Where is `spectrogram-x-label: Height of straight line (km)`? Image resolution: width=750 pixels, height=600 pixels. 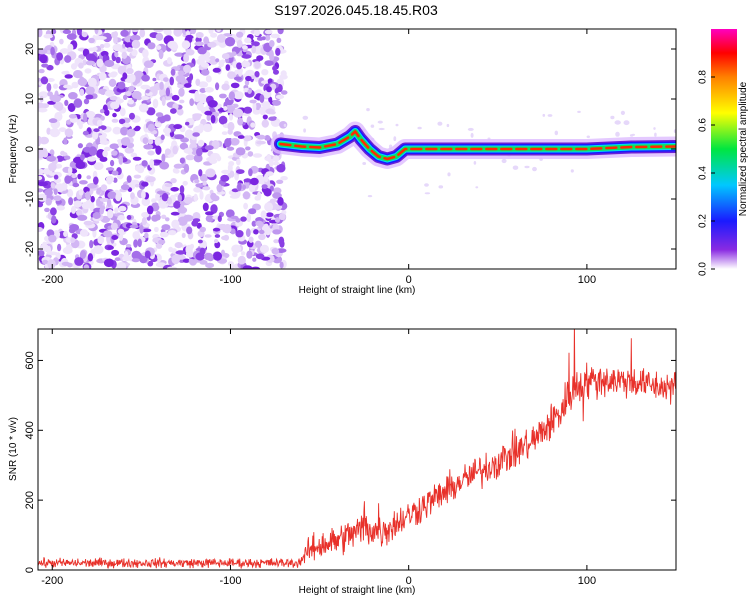 spectrogram-x-label: Height of straight line (km) is located at coordinates (357, 290).